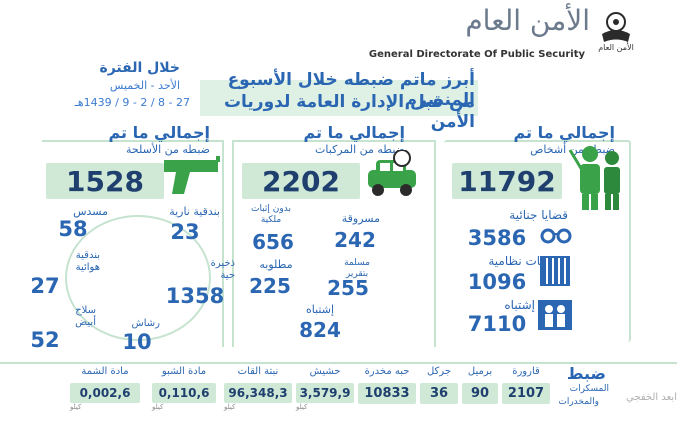 Image resolution: width=677 pixels, height=424 pixels. What do you see at coordinates (105, 371) in the screenshot?
I see `drug-item-label: مادة الشمة` at bounding box center [105, 371].